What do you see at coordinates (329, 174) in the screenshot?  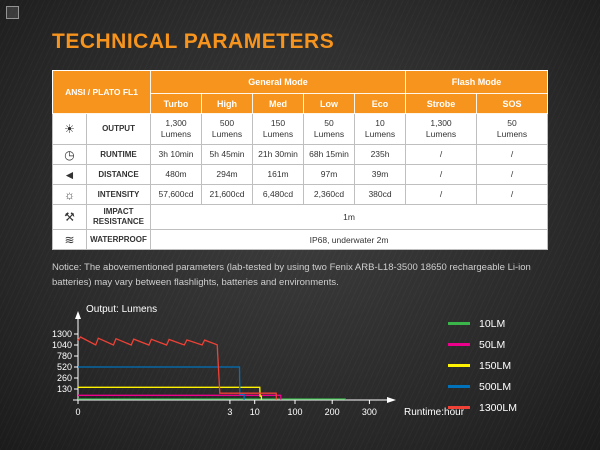 I see `value-cell: 97m` at bounding box center [329, 174].